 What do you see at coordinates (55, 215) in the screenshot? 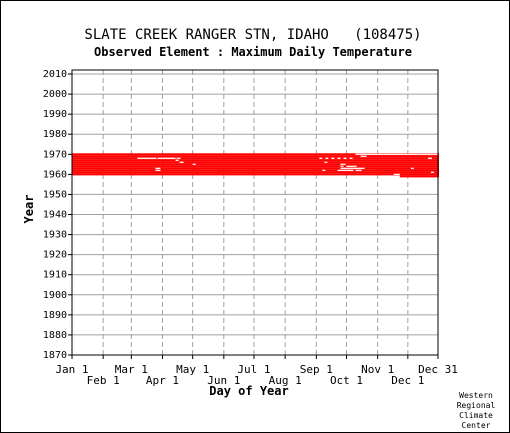
I see `y-tick-label: 1940` at bounding box center [55, 215].